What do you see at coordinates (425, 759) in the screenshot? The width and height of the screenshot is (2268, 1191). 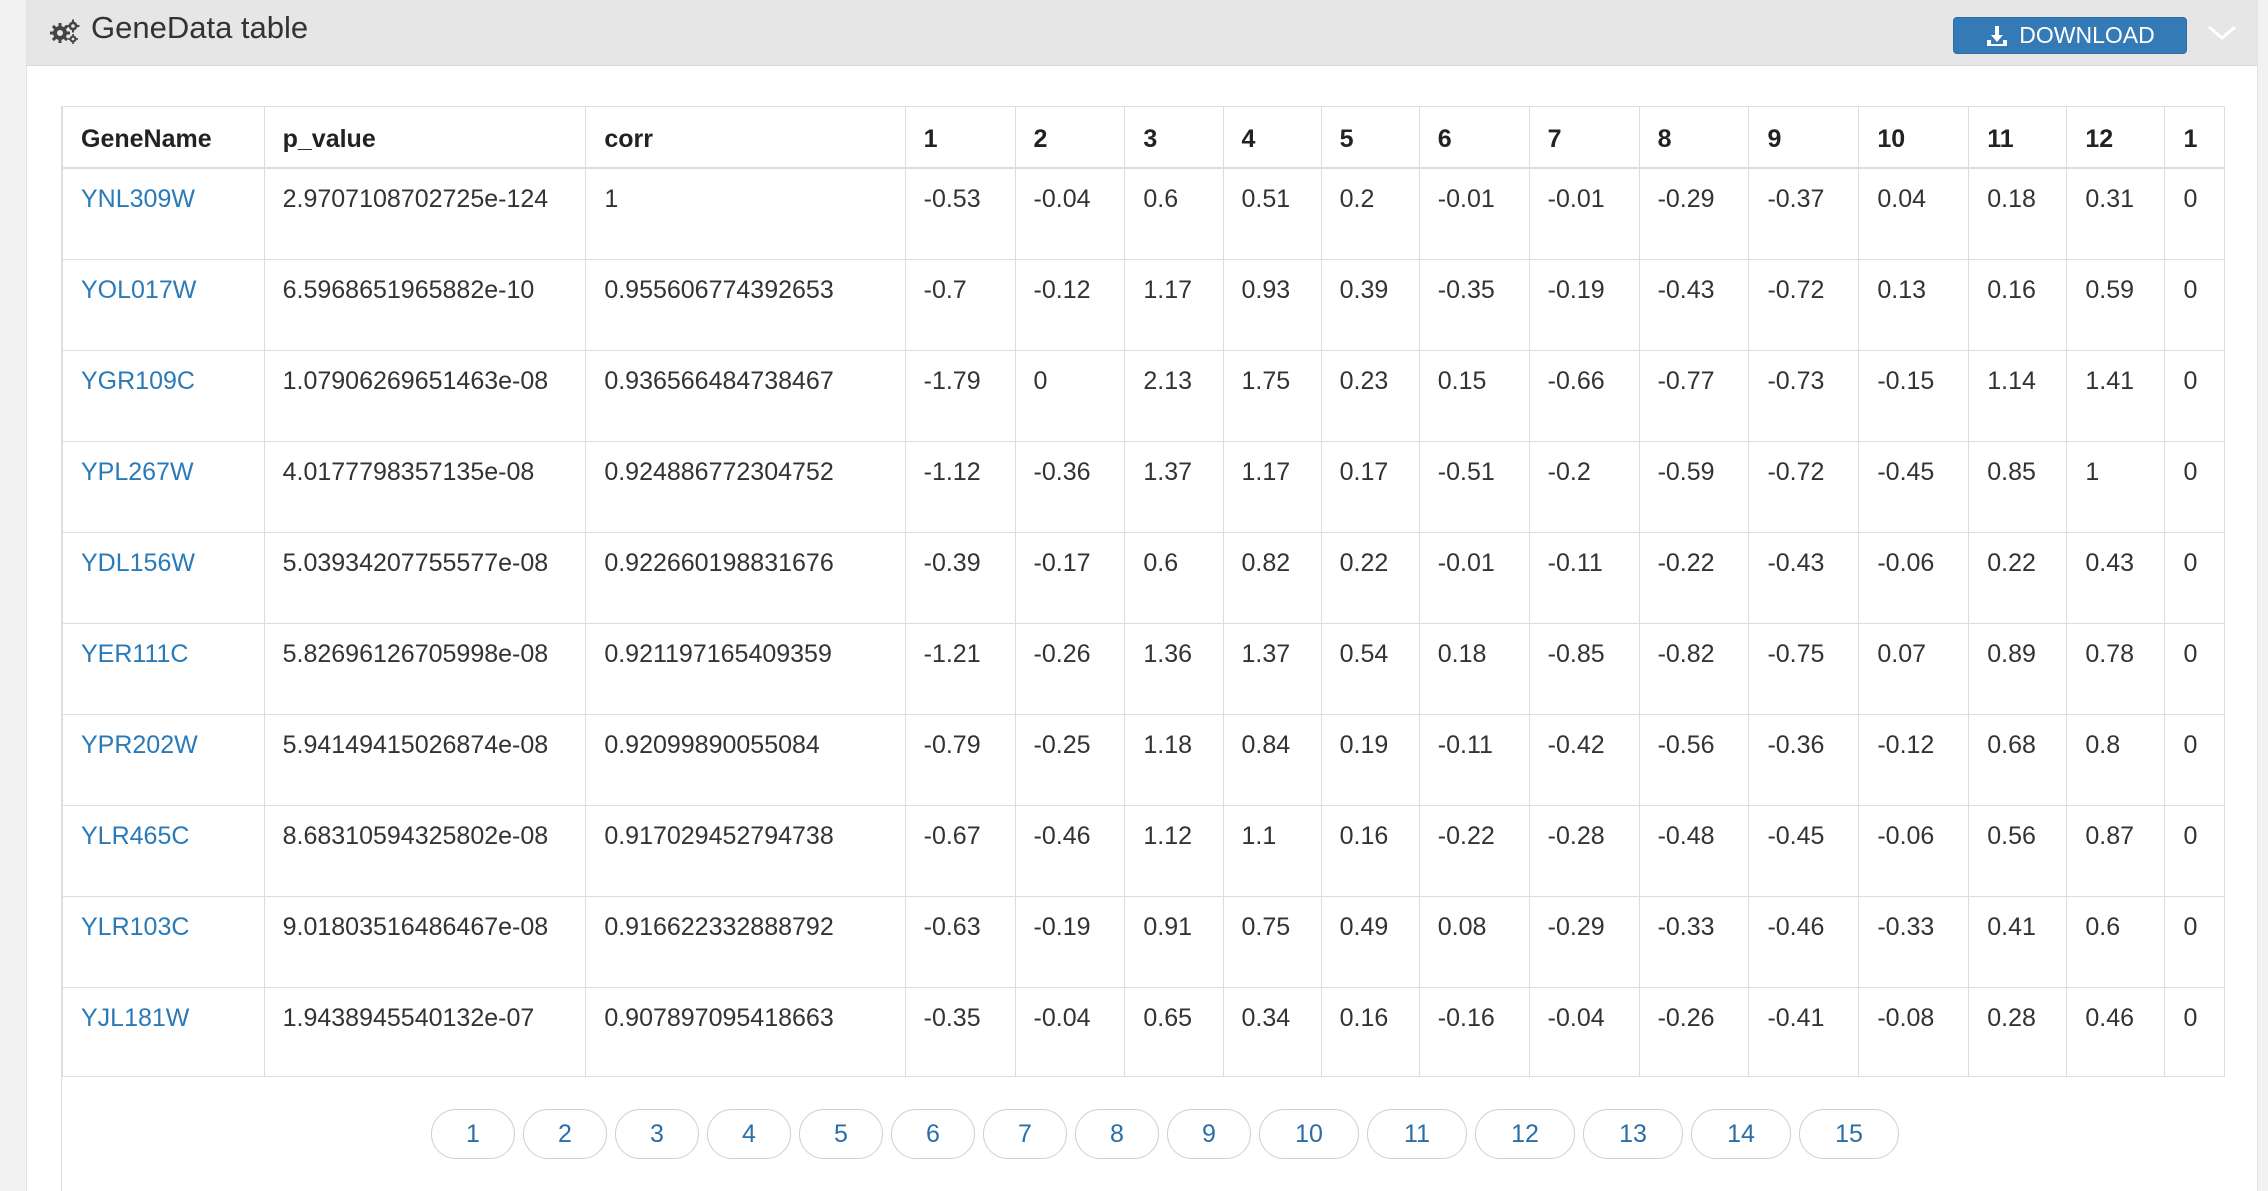 I see `p-value-cell: 5.94149415026874e-08` at bounding box center [425, 759].